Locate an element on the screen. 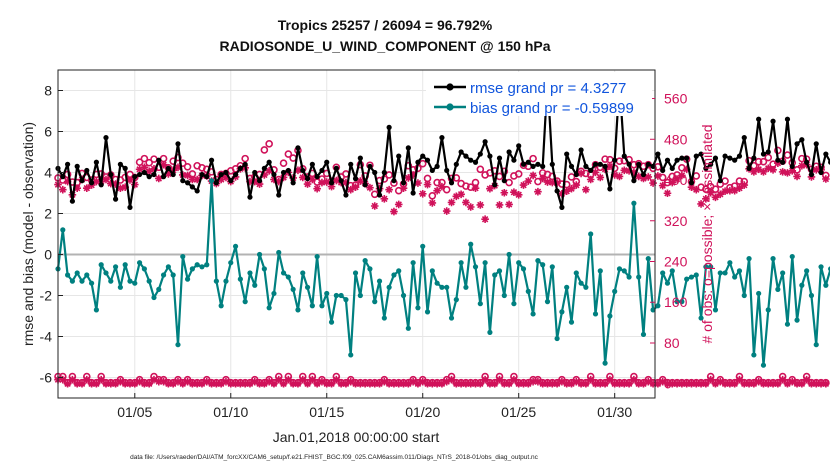  legend-box is located at coordinates (539, 94).